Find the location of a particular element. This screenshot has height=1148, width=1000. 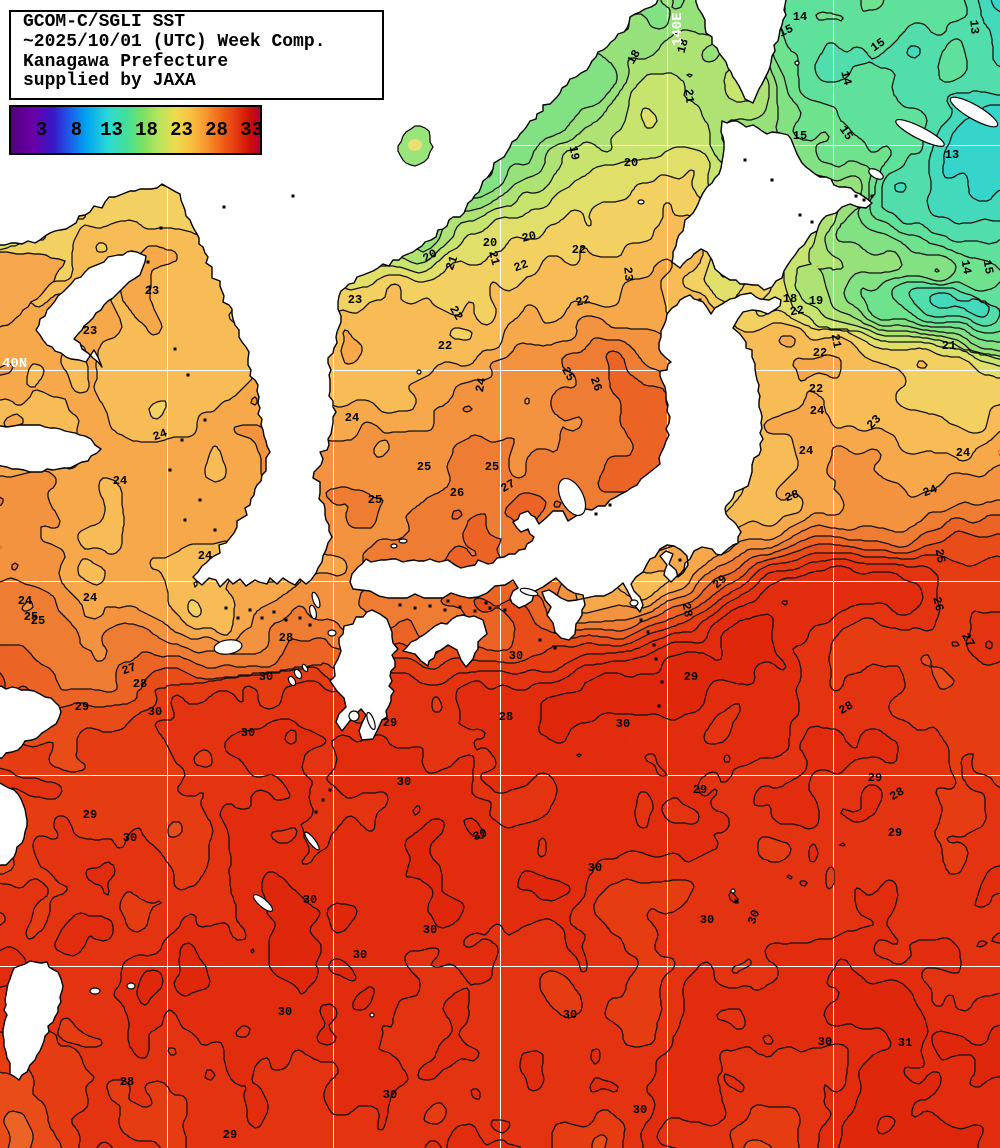

svg-text: 40N is located at coordinates (14, 364).